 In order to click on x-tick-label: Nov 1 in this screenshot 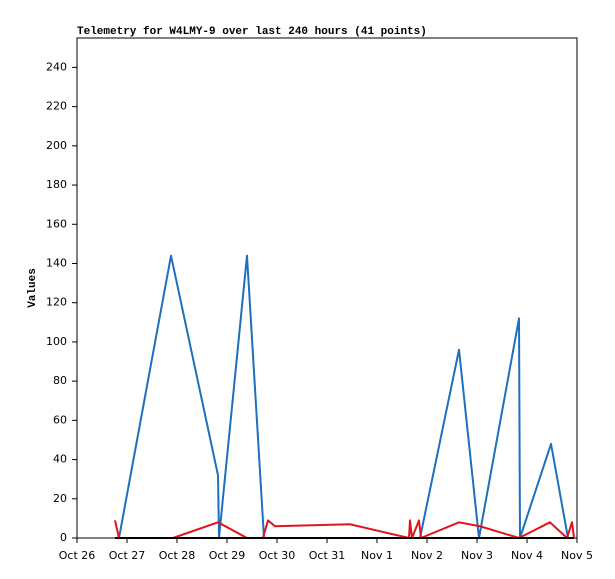, I will do `click(377, 555)`.